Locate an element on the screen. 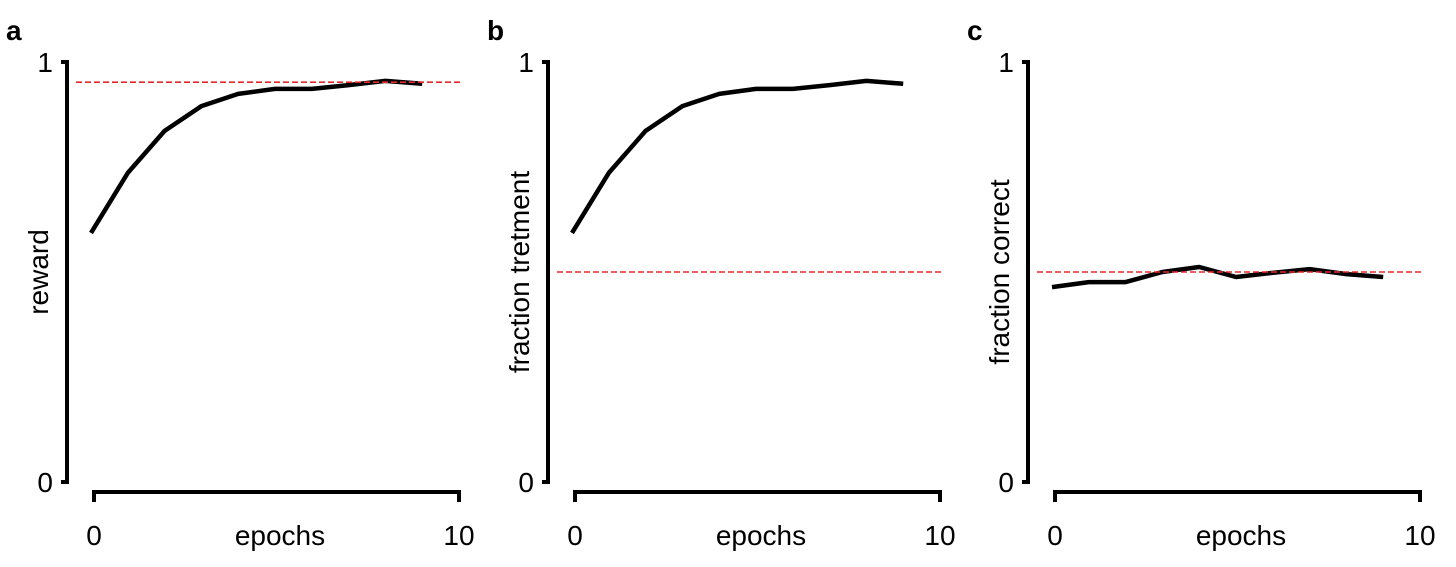 The width and height of the screenshot is (1456, 567). y-axis-label: reward is located at coordinates (38, 272).